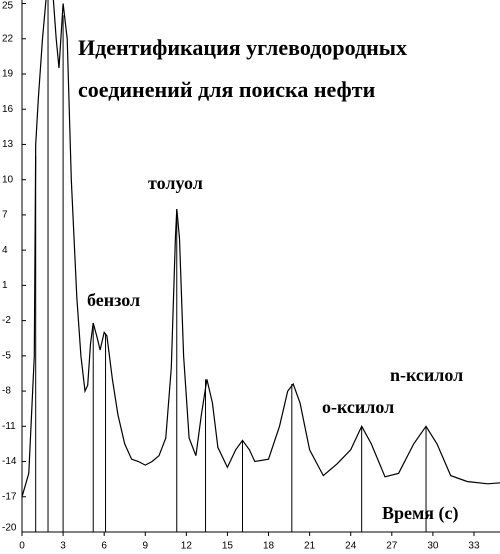  What do you see at coordinates (8, 74) in the screenshot?
I see `y-tick-label: 19` at bounding box center [8, 74].